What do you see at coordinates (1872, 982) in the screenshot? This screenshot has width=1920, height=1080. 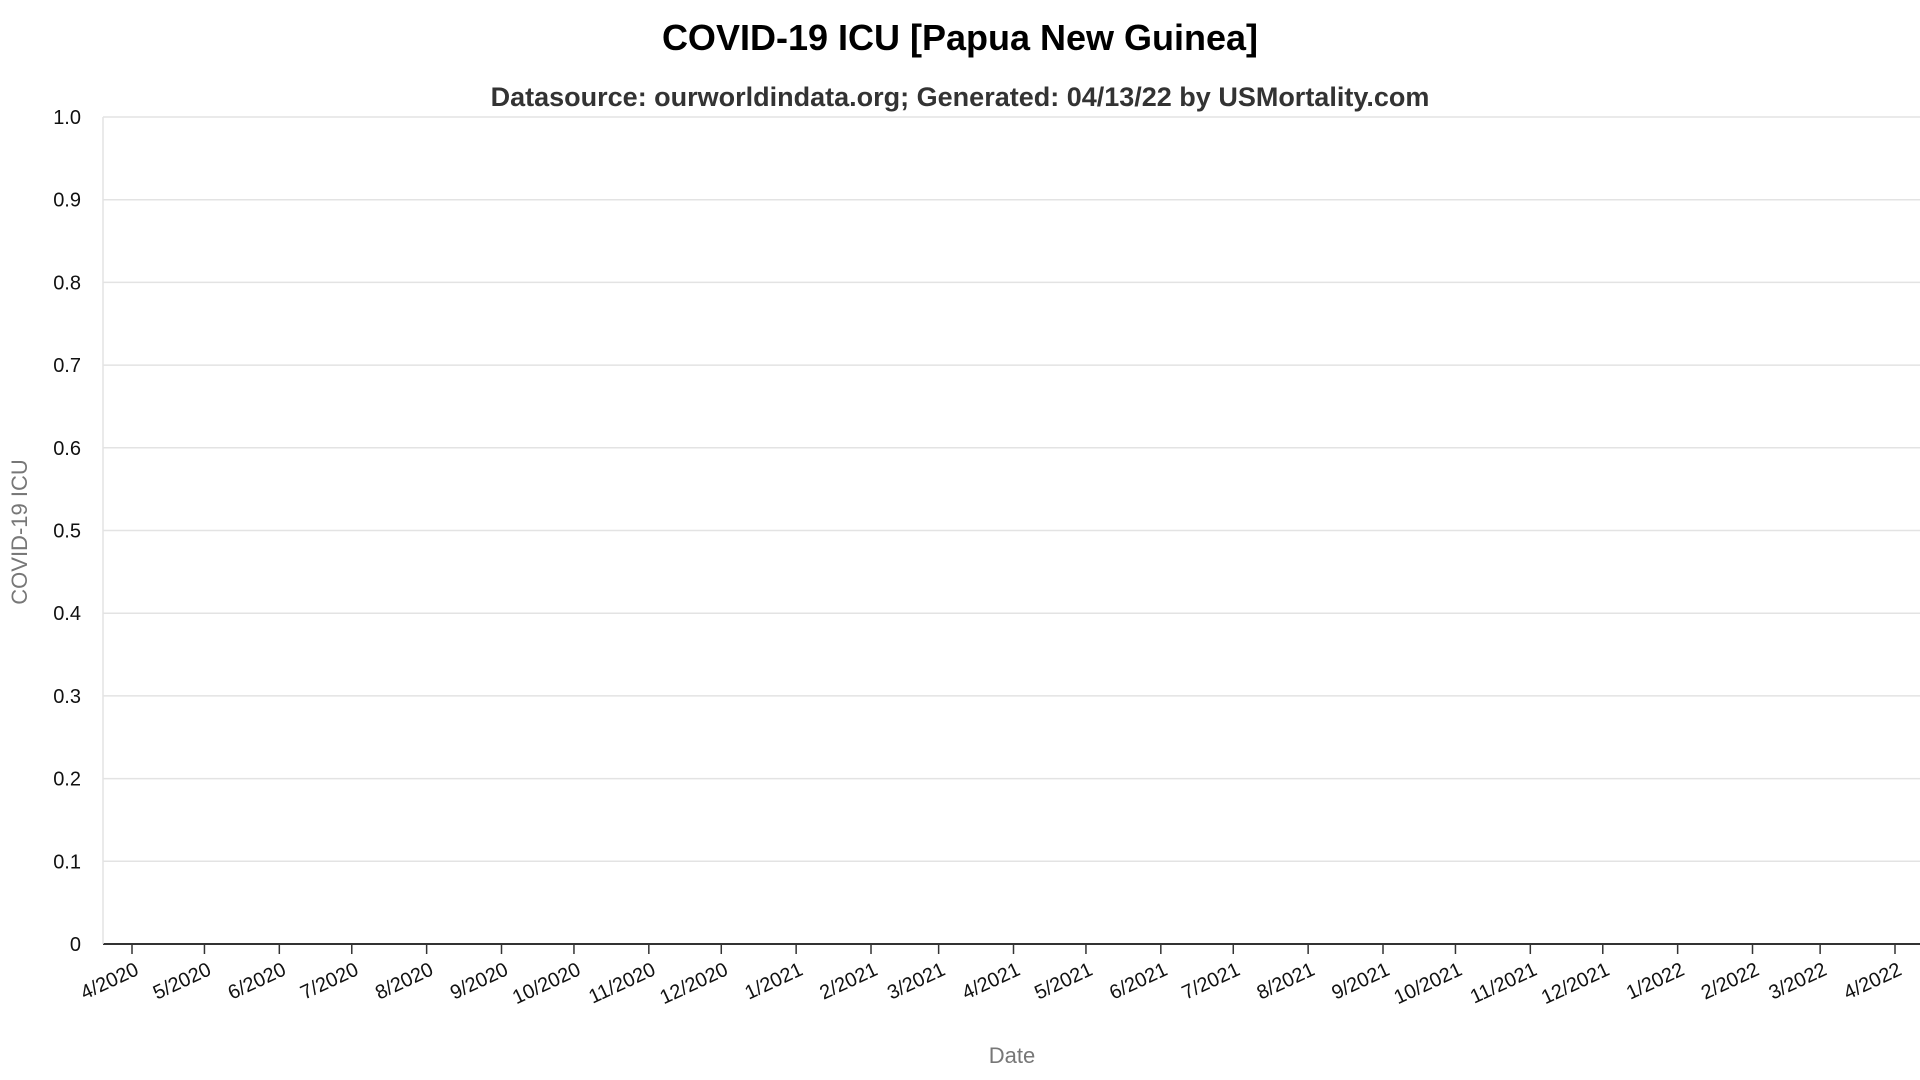 I see `x-tick-label: 4/2022` at bounding box center [1872, 982].